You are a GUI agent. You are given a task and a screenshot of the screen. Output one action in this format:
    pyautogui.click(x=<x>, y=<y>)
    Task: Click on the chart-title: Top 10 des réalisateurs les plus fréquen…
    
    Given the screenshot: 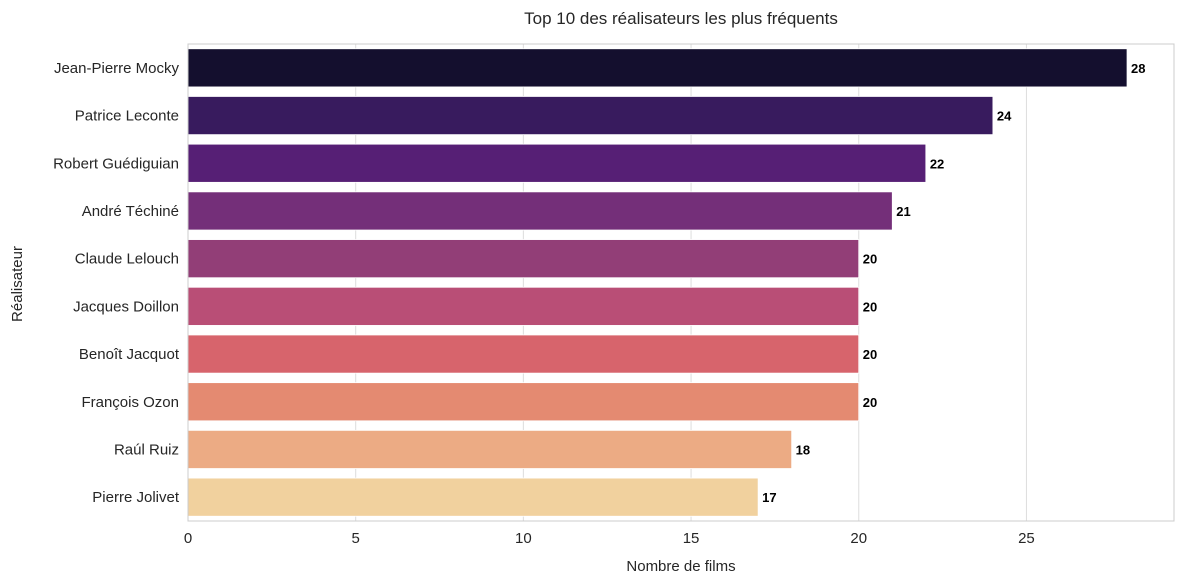 What is the action you would take?
    pyautogui.click(x=681, y=18)
    